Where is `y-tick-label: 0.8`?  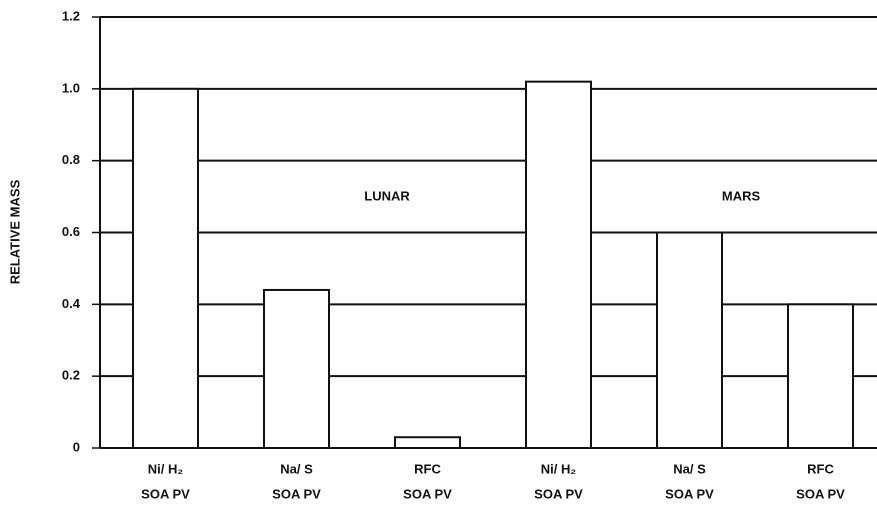 y-tick-label: 0.8 is located at coordinates (71, 159).